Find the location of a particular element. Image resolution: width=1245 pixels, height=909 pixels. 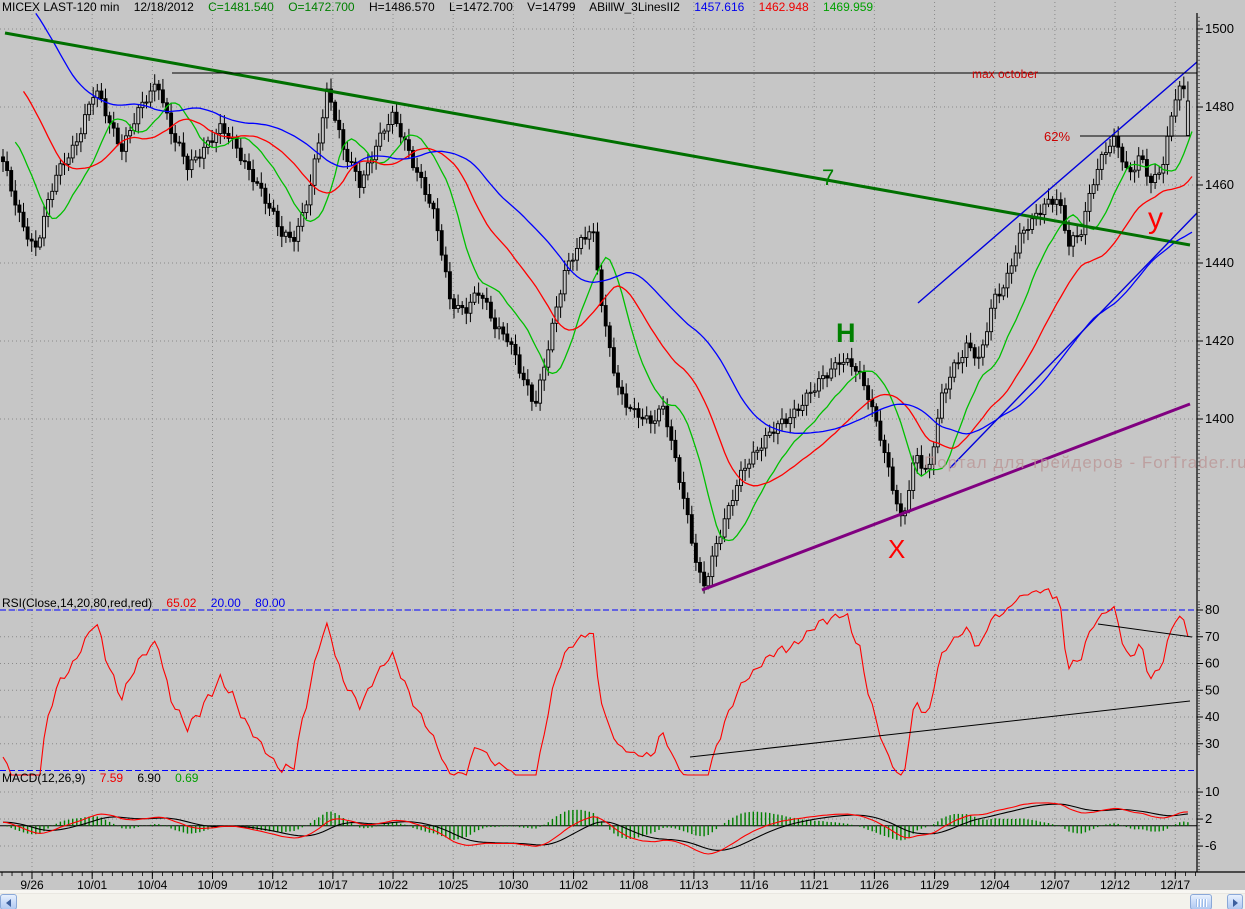

thumb-grip-icon is located at coordinates (1201, 903).